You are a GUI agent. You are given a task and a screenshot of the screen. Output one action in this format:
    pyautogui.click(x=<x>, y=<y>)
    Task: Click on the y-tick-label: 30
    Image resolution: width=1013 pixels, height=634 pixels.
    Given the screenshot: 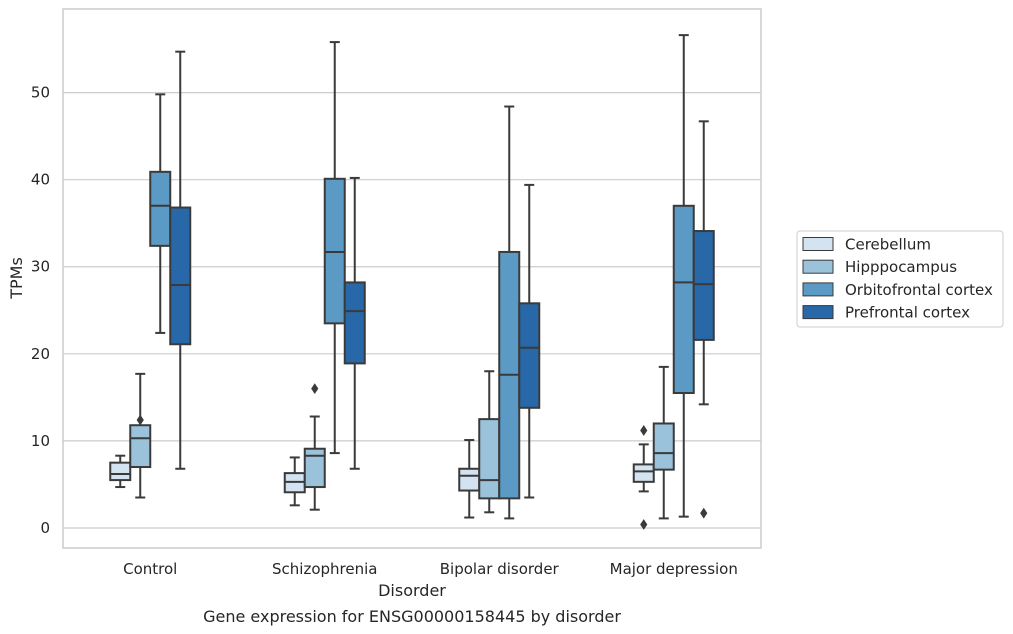 What is the action you would take?
    pyautogui.click(x=40, y=267)
    